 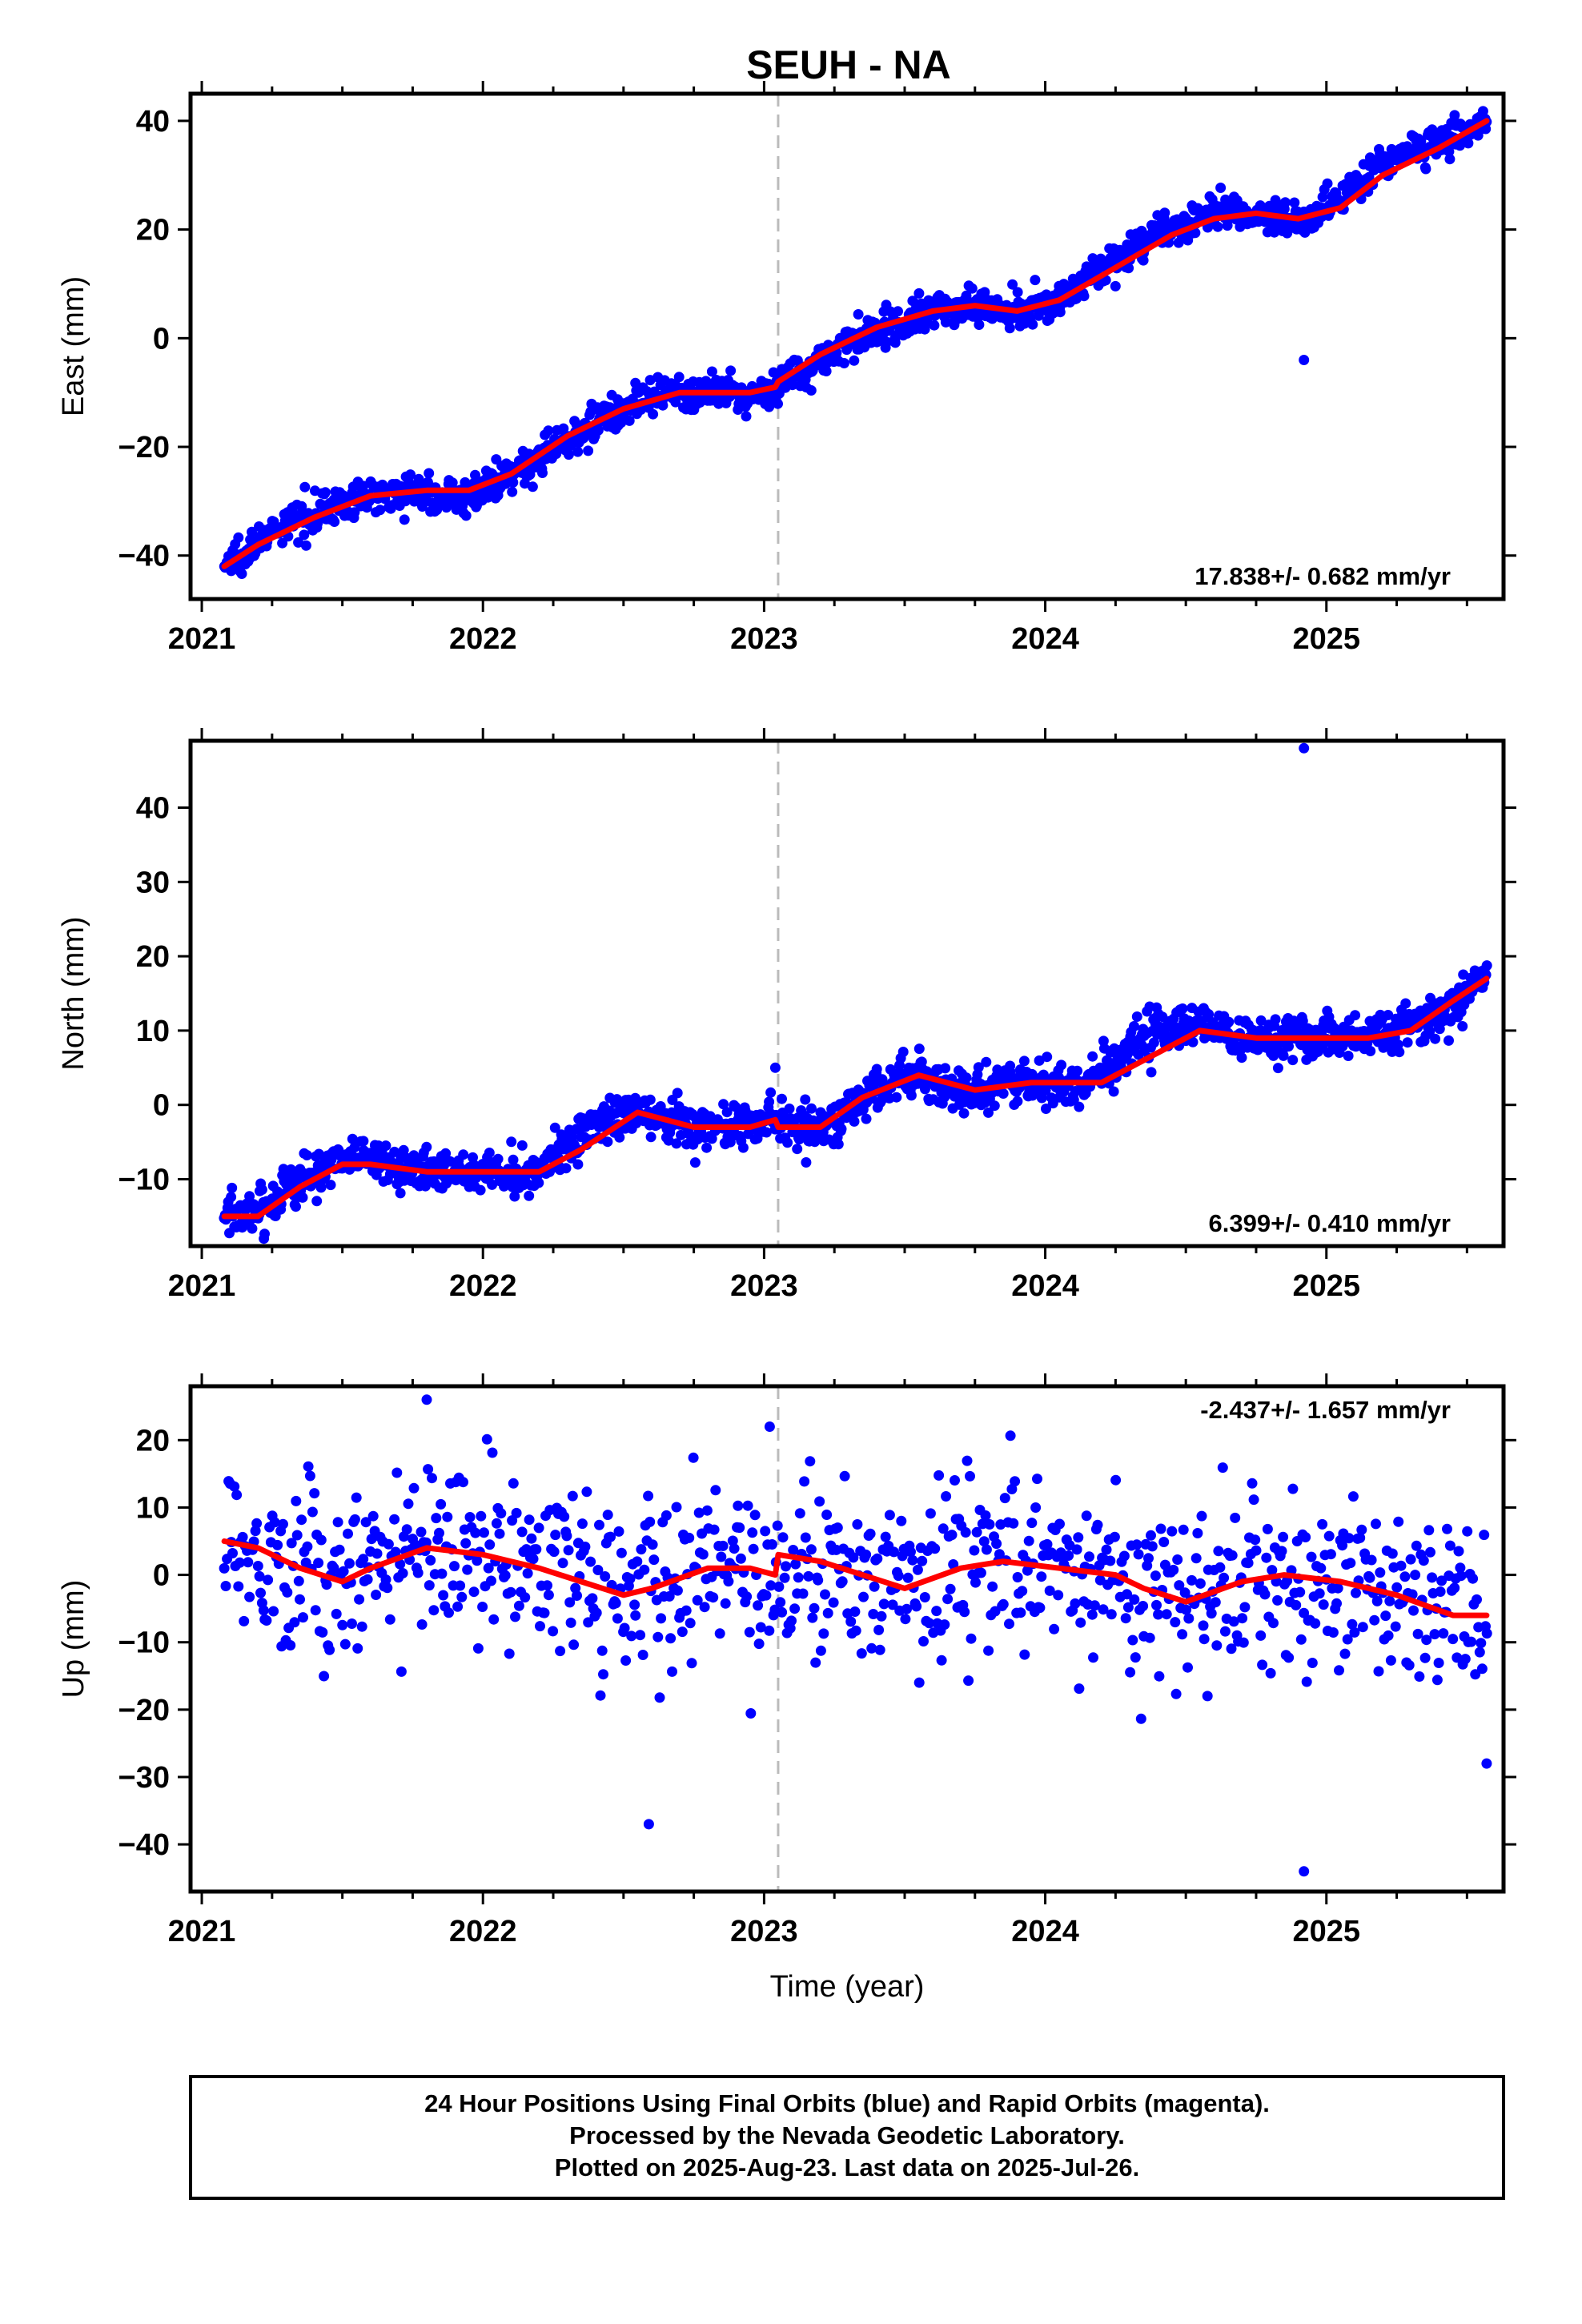 I want to click on rate-label: 17.838+/- 0.682 mm/yr, so click(x=1323, y=576).